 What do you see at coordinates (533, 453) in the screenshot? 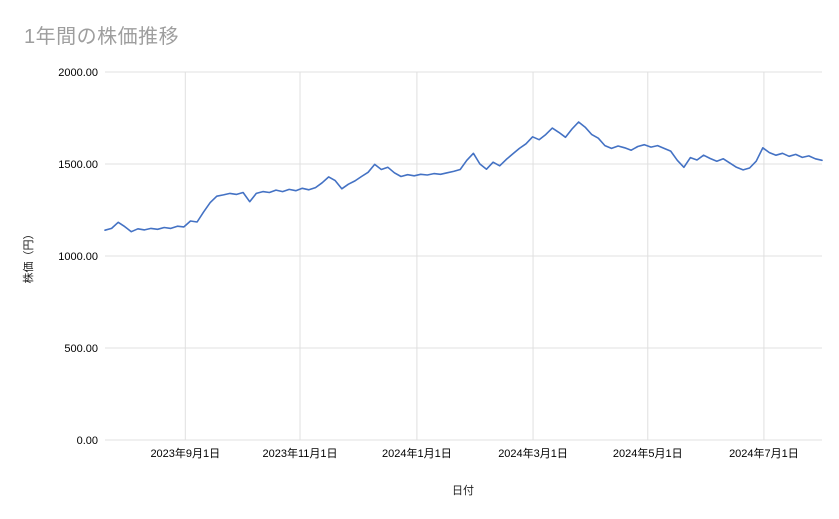
I see `x-tick-label: 2024年3月1日` at bounding box center [533, 453].